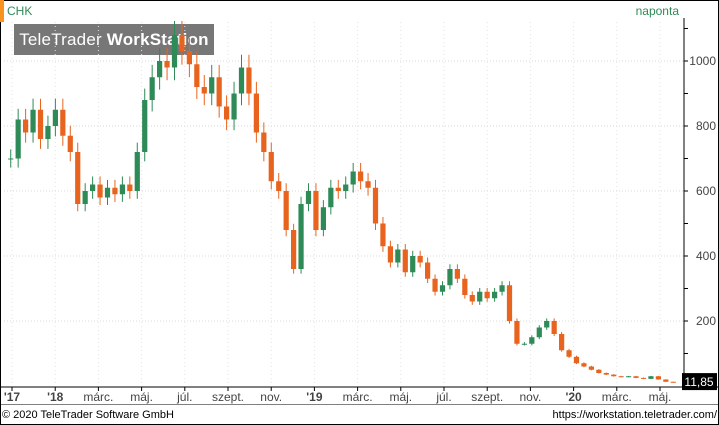 Image resolution: width=719 pixels, height=425 pixels. I want to click on last-price-badge: 11,85, so click(699, 382).